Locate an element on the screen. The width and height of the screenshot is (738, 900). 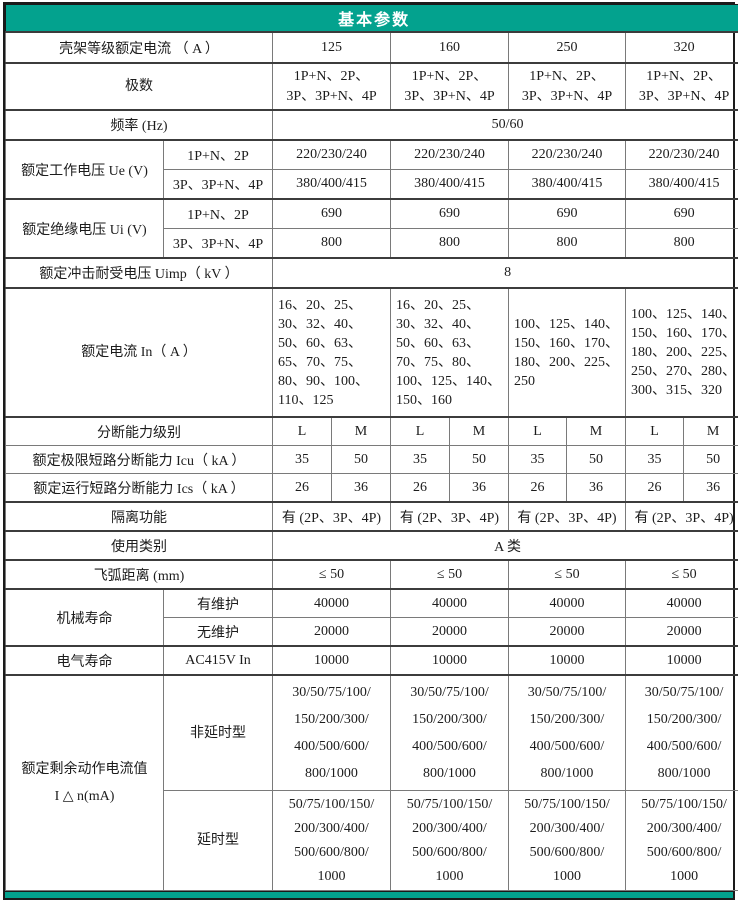
breaking-class-value-5: M is located at coordinates (596, 431).